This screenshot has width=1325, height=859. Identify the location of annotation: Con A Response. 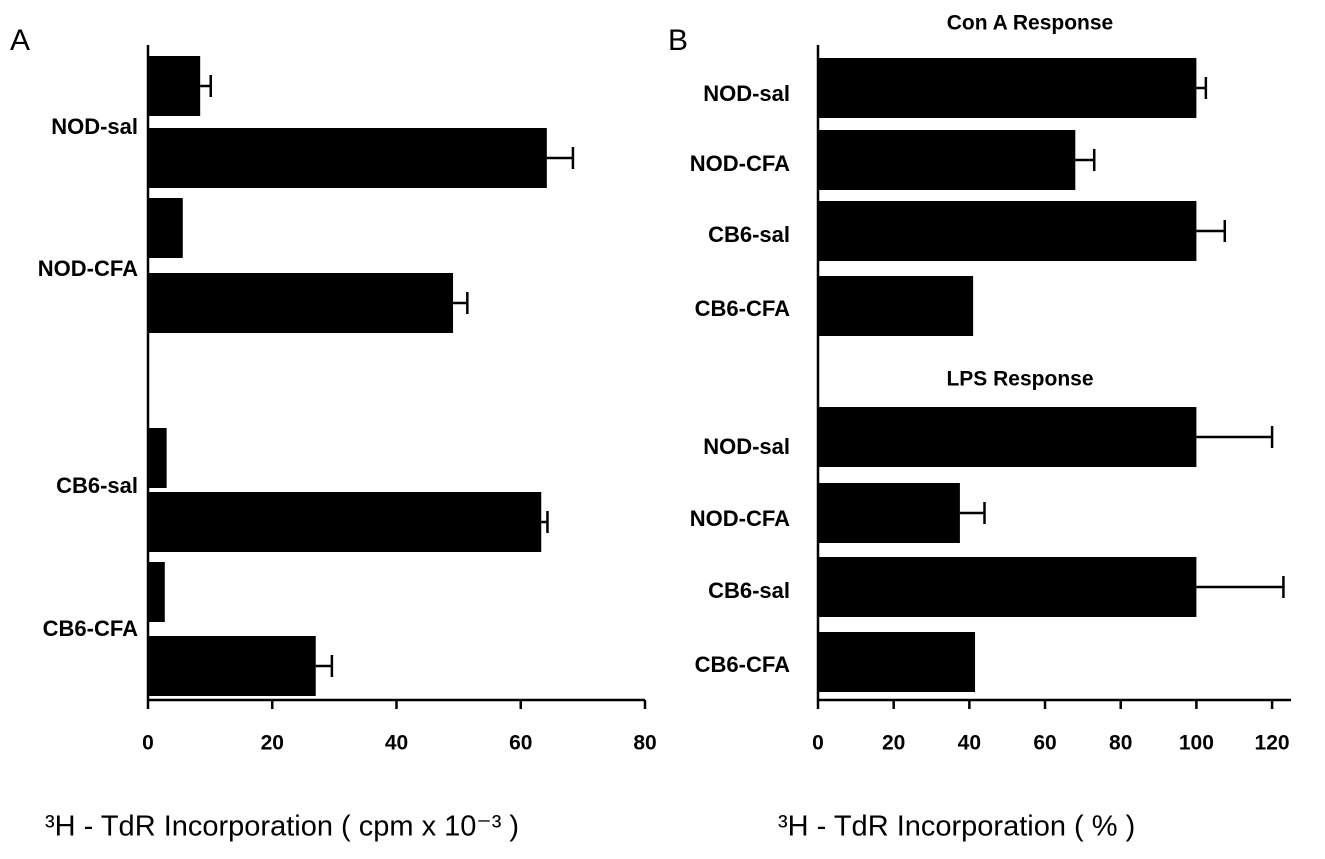
(1030, 23).